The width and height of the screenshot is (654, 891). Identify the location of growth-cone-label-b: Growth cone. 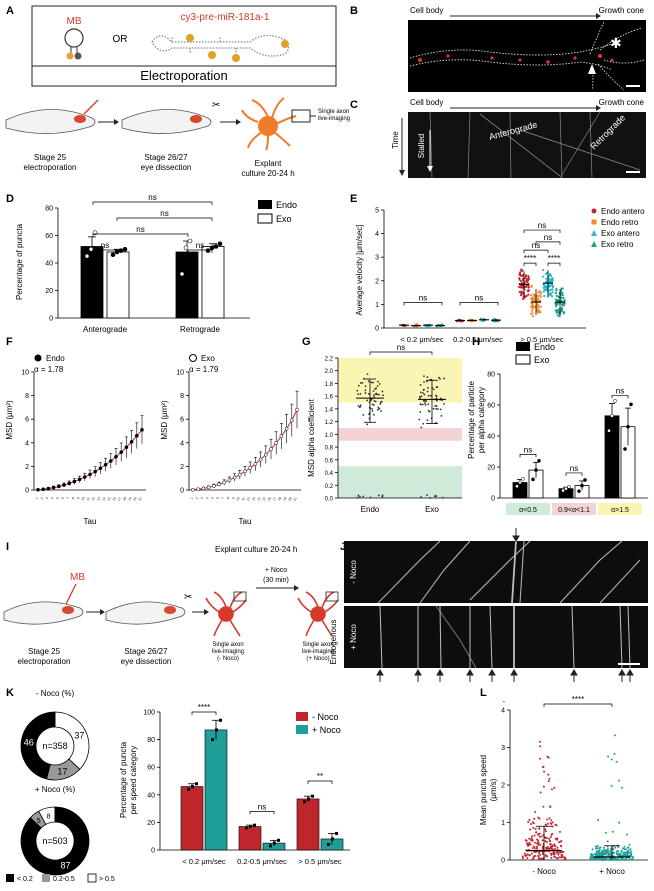
(622, 10).